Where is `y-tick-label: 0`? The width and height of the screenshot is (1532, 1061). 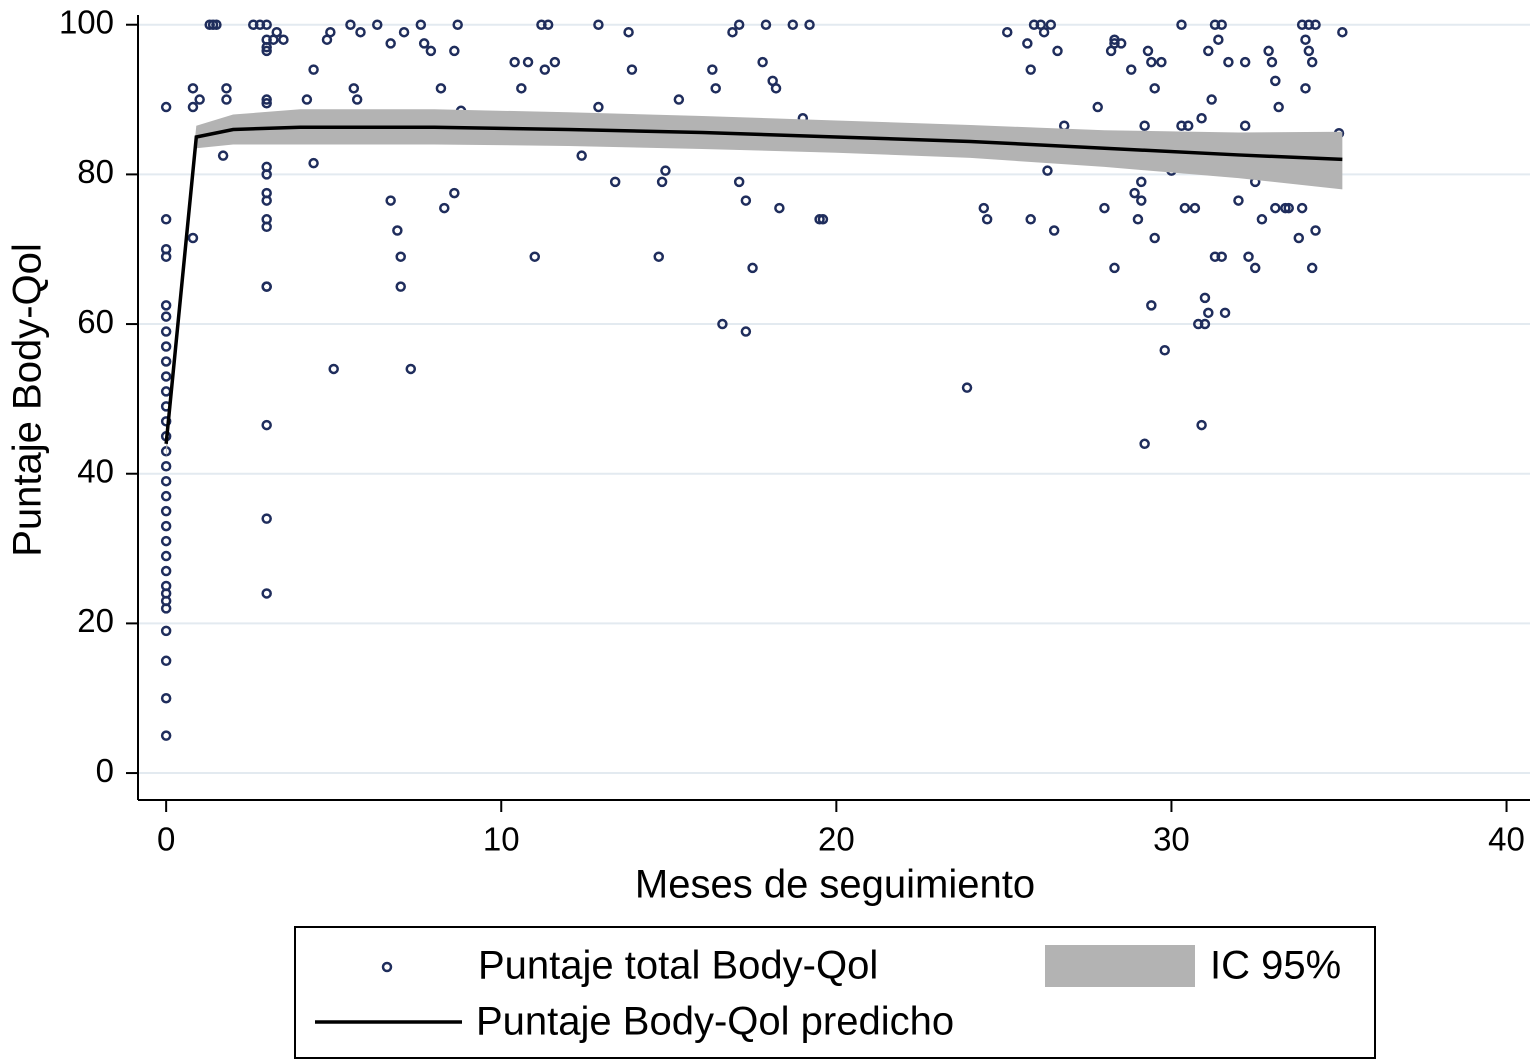 y-tick-label: 0 is located at coordinates (105, 770).